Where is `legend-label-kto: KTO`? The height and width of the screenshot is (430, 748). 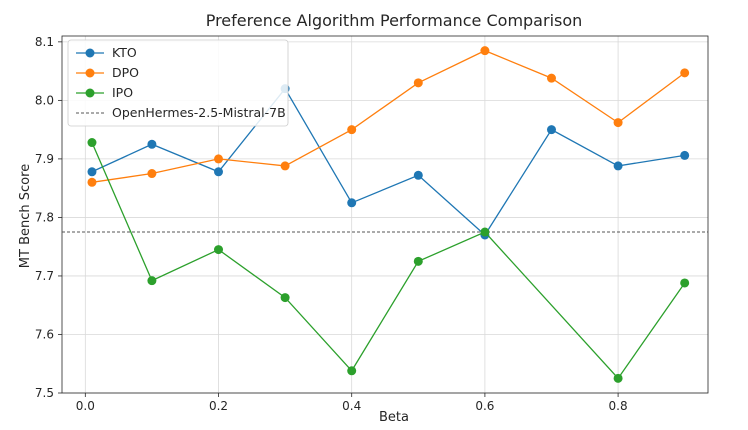
legend-label-kto: KTO is located at coordinates (124, 52).